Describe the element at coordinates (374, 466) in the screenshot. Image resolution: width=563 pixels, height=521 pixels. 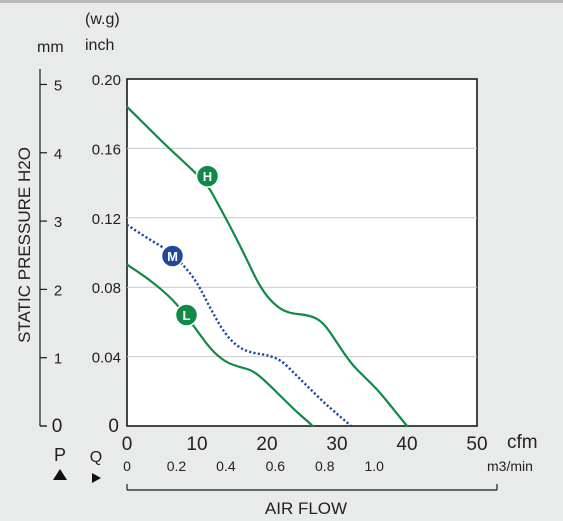
I see `x-tick-label-m3min: 1.0` at that location.